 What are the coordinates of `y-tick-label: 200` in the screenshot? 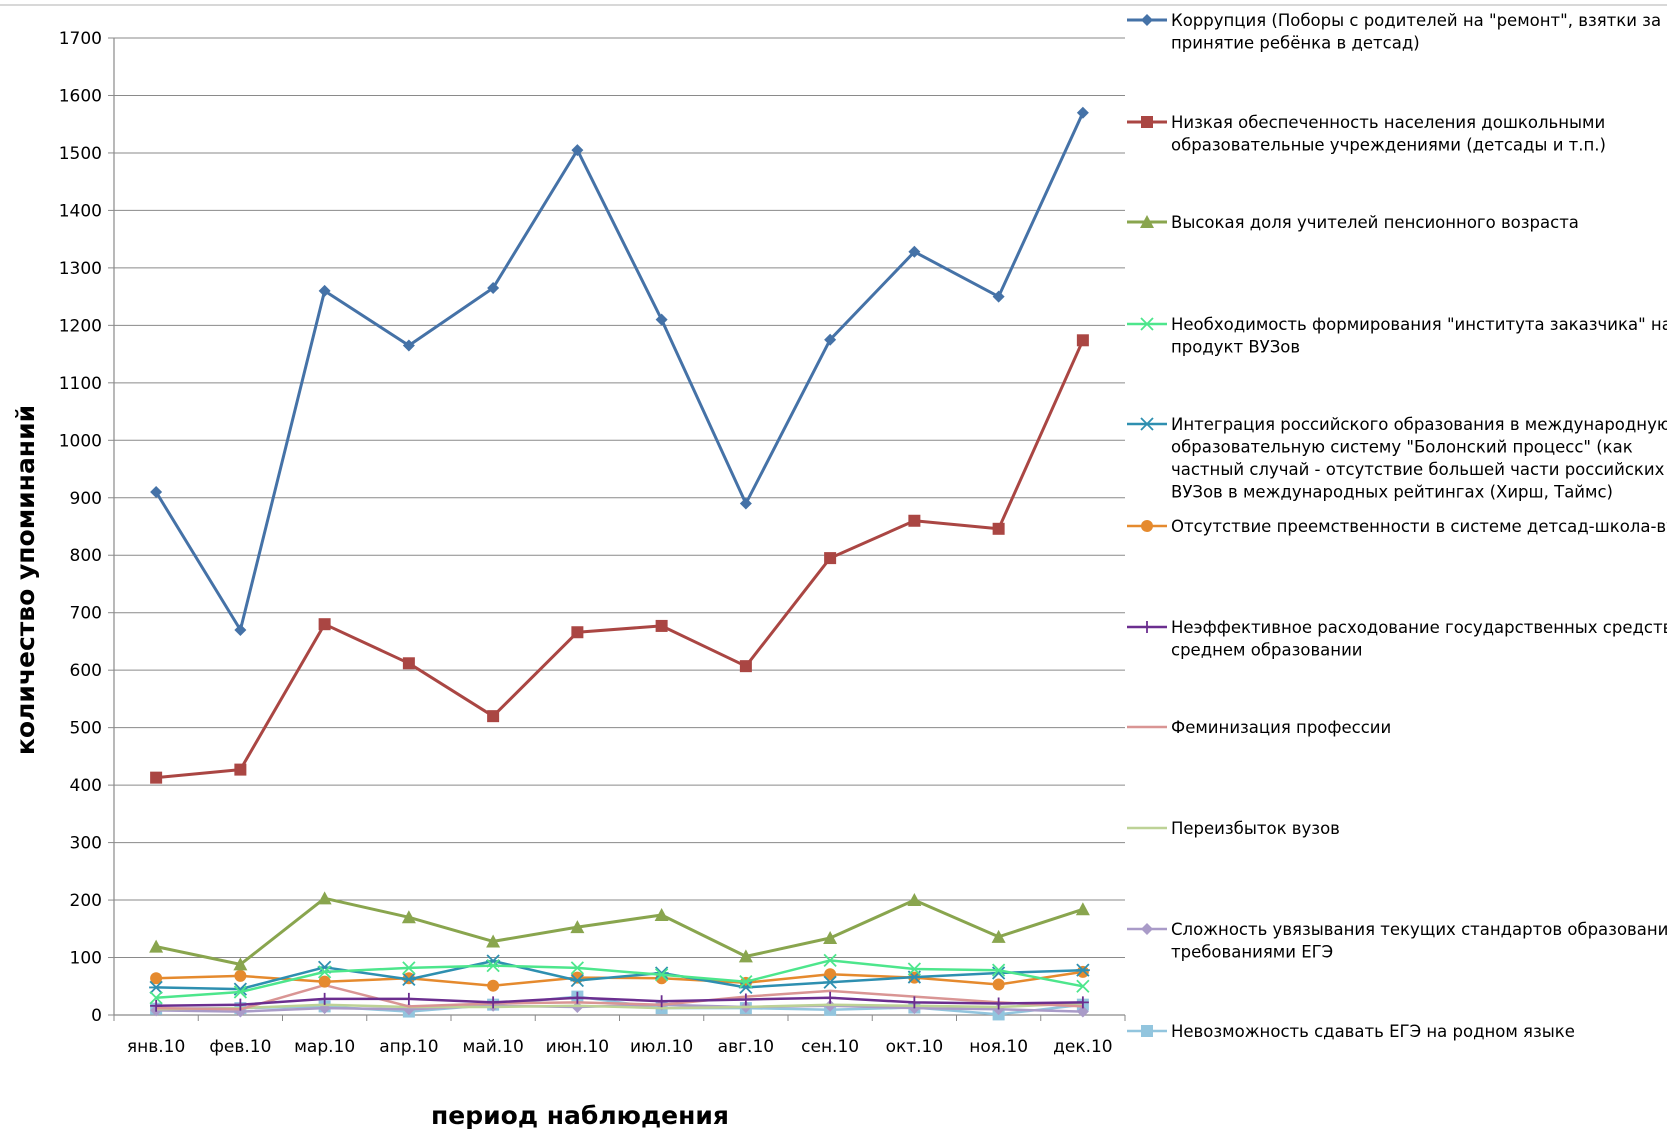 It's located at (86, 901).